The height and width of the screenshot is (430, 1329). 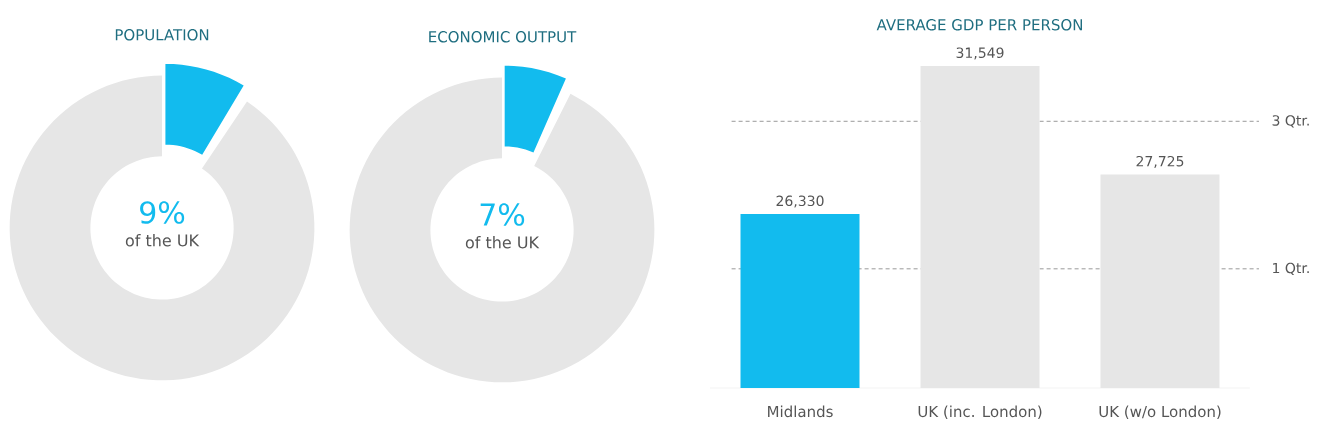 I want to click on x-tick-label: UK (inc. London), so click(x=980, y=412).